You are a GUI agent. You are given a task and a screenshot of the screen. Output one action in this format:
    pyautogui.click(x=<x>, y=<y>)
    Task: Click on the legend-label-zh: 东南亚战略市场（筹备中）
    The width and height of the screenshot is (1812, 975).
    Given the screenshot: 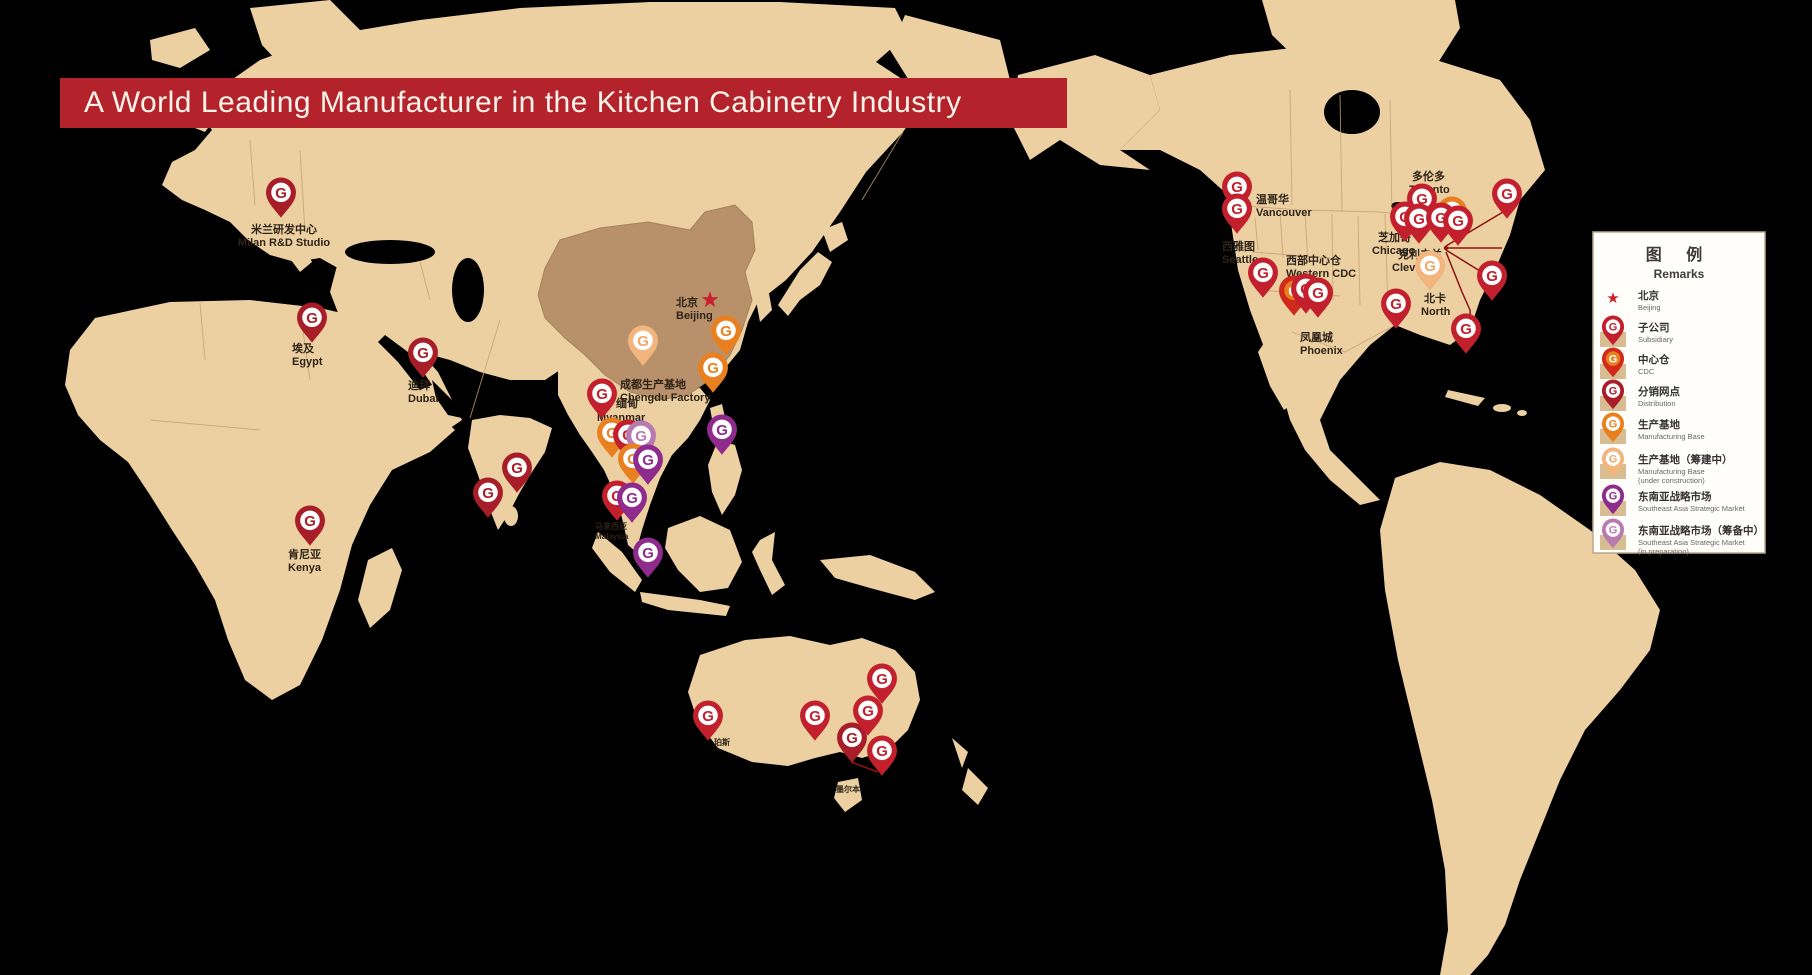 What is the action you would take?
    pyautogui.click(x=1701, y=530)
    